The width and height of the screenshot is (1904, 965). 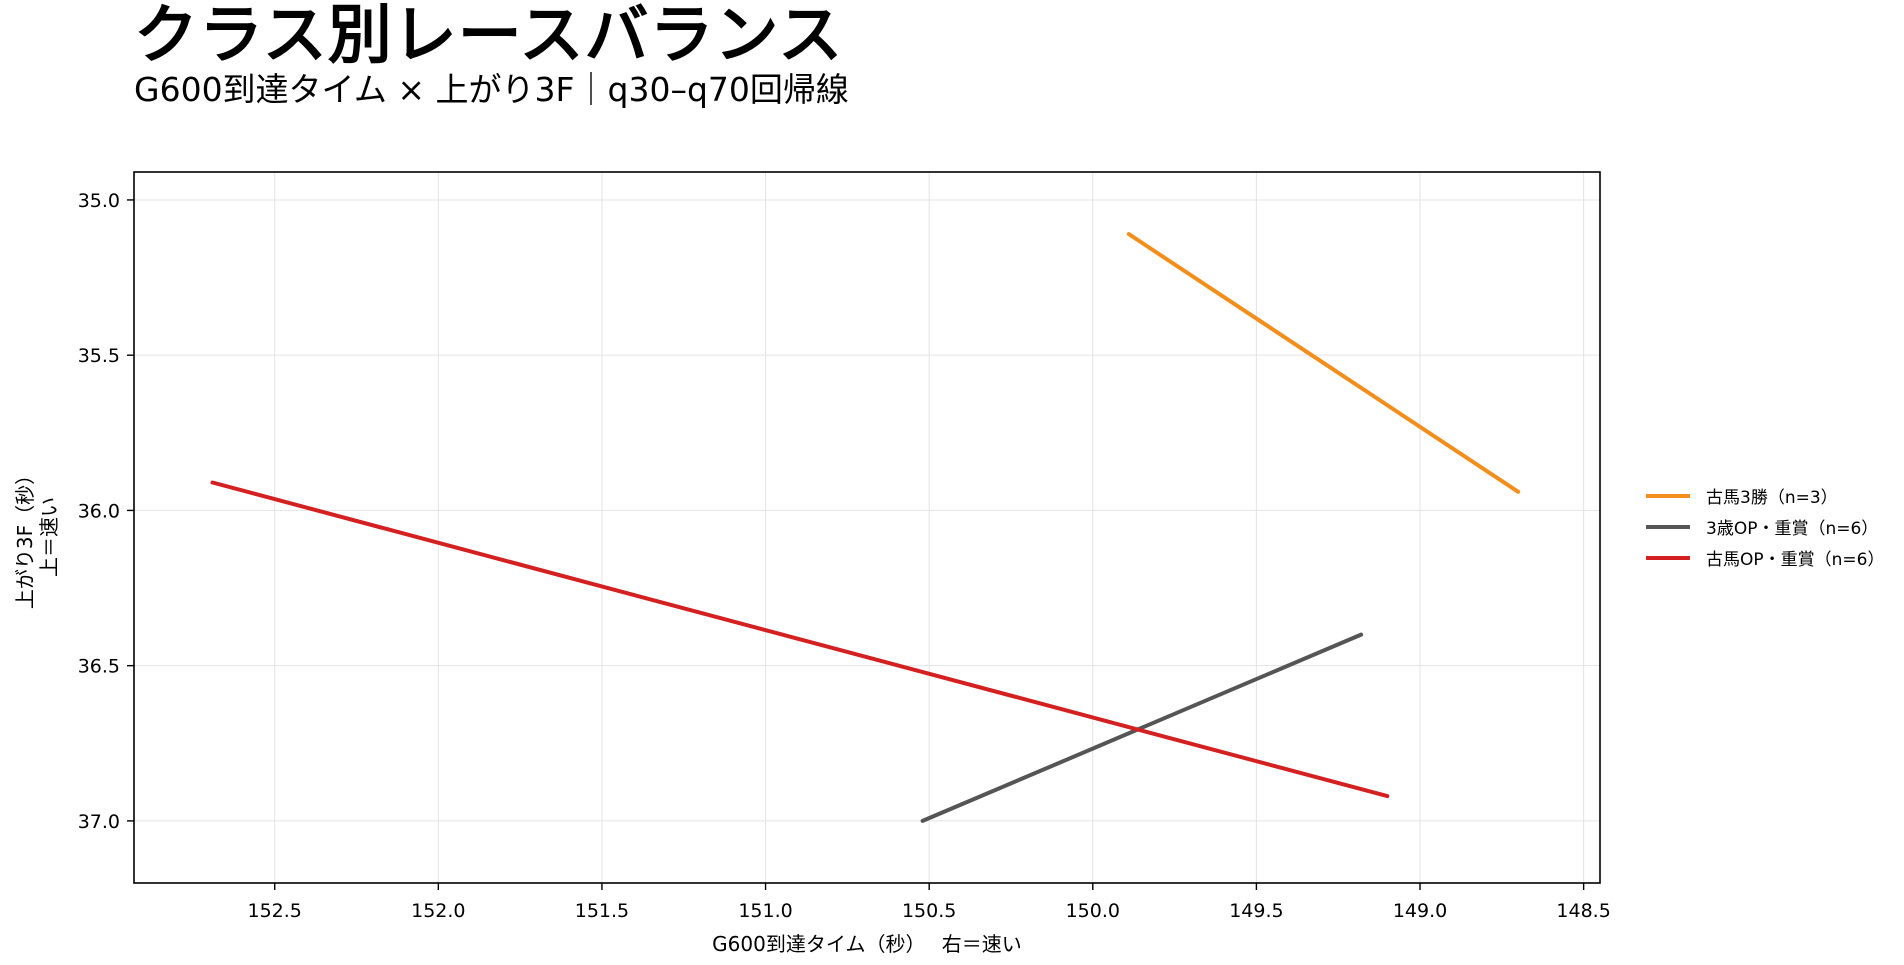 I want to click on y-tick-label: 37.0, so click(x=99, y=822).